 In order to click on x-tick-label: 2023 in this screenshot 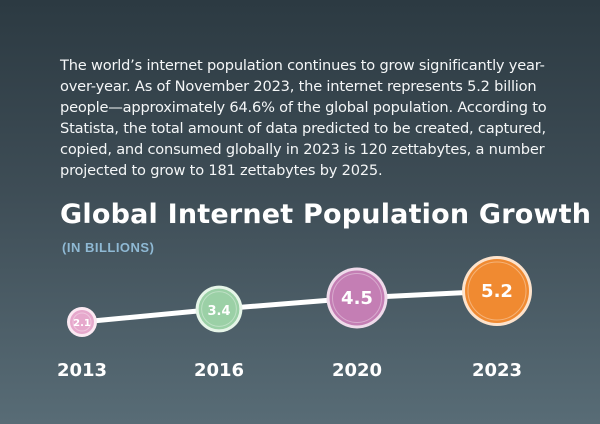, I will do `click(497, 370)`.